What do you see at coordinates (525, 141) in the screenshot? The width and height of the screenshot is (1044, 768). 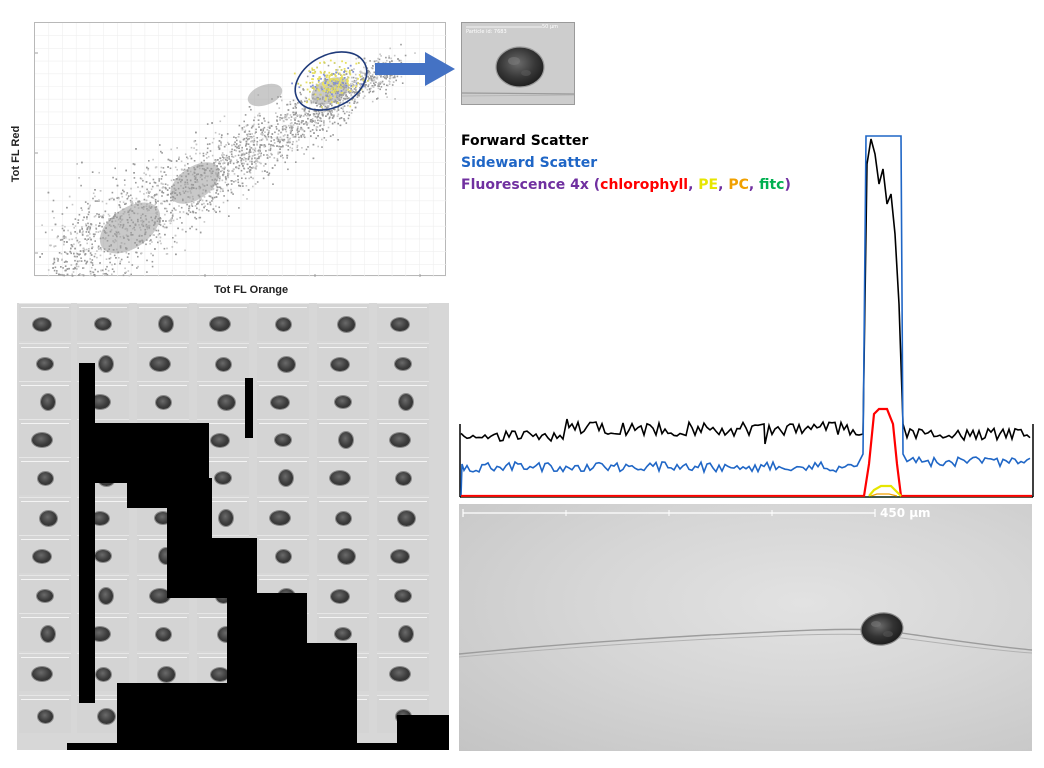 I see `legend-forward-scatter: Forward Scatter` at bounding box center [525, 141].